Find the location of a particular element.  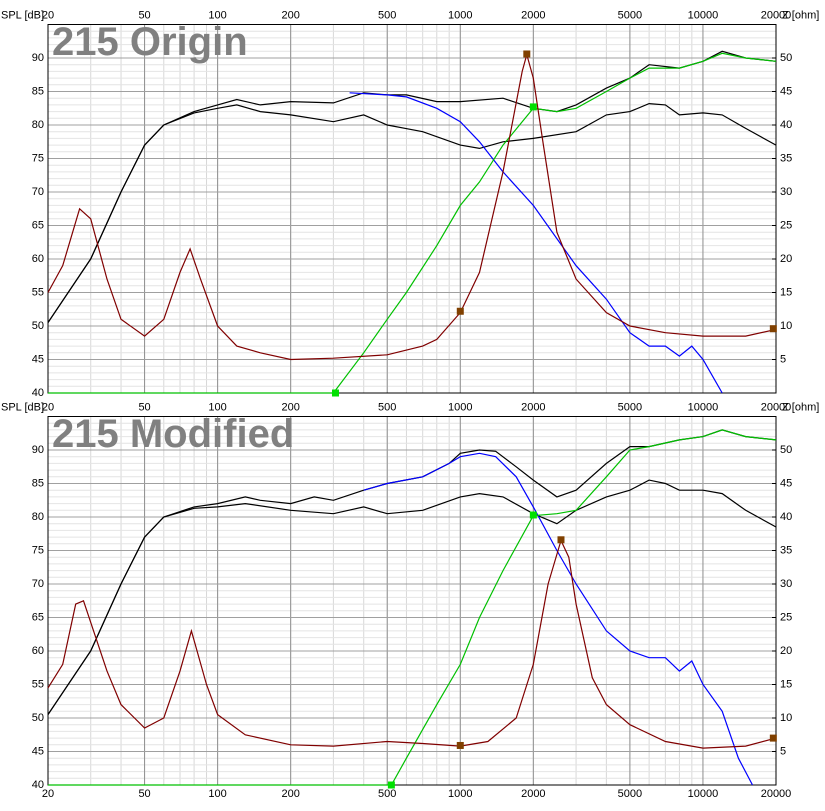

chart-title: 215 Origin is located at coordinates (150, 42).